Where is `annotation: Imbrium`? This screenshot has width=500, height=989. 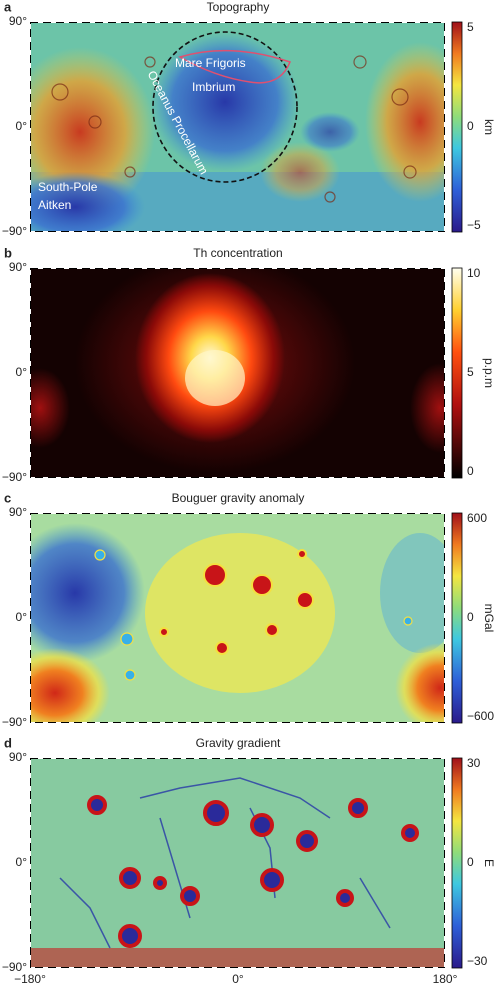
annotation: Imbrium is located at coordinates (213, 87).